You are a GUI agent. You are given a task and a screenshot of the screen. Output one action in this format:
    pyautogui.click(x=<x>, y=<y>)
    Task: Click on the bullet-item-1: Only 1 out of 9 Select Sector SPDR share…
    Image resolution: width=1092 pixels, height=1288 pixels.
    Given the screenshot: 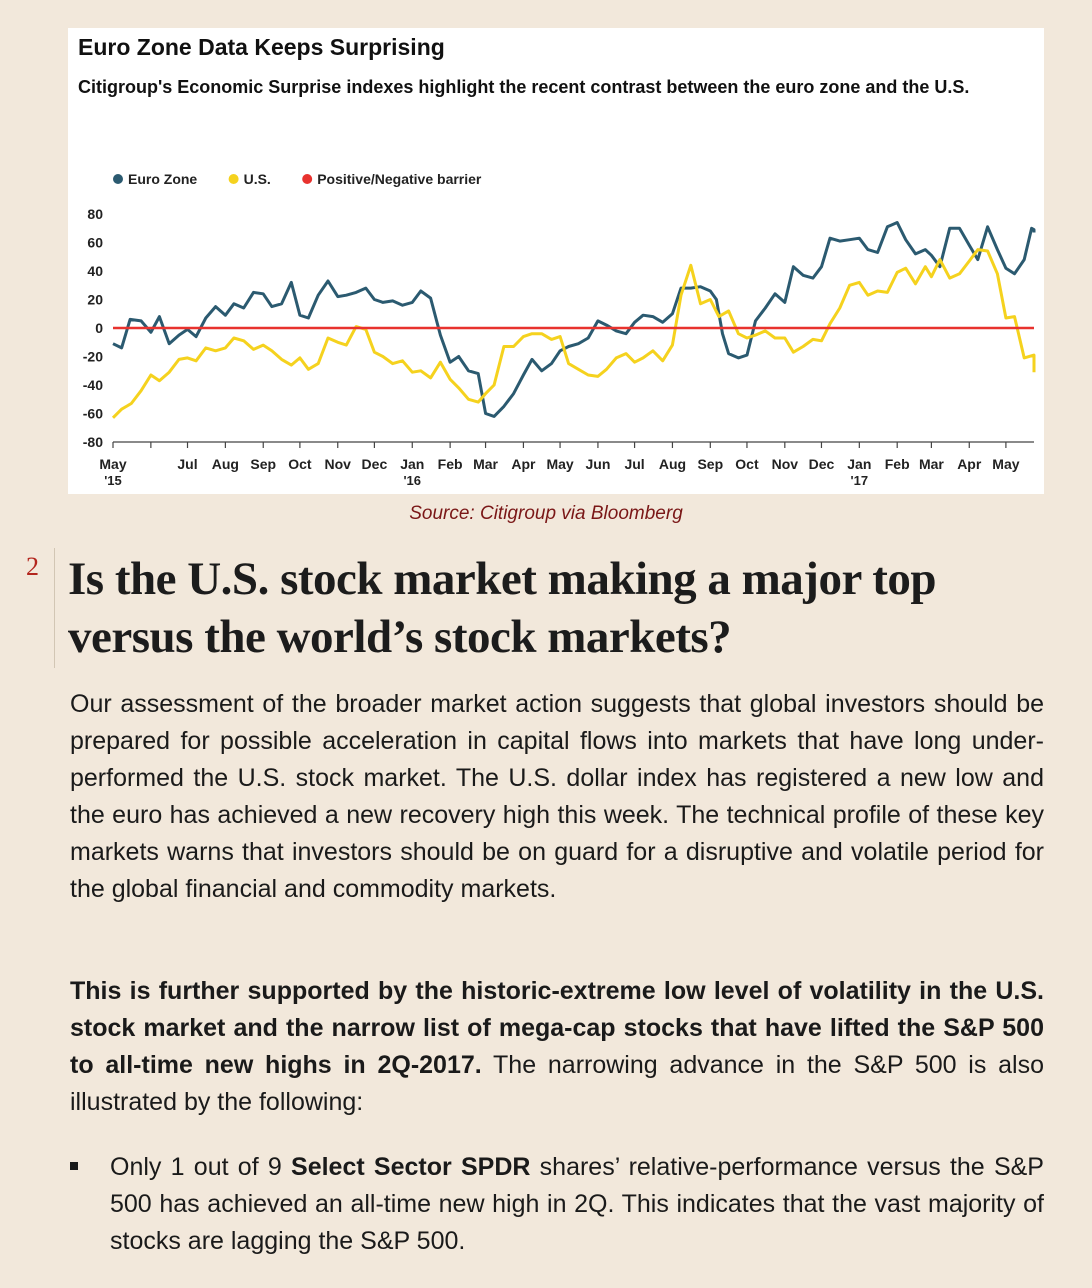 What is the action you would take?
    pyautogui.click(x=557, y=1204)
    